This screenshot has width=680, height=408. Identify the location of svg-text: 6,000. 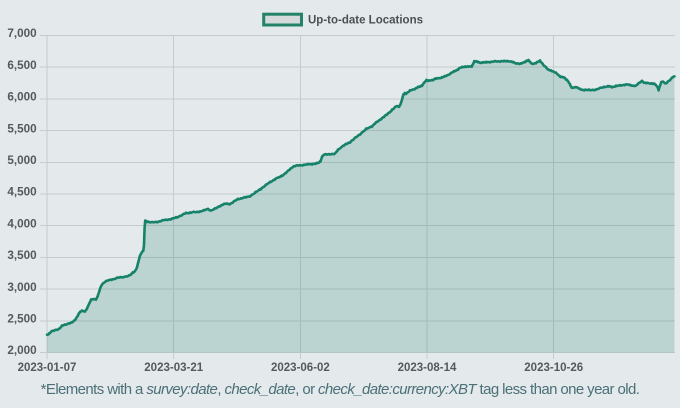
(22, 97).